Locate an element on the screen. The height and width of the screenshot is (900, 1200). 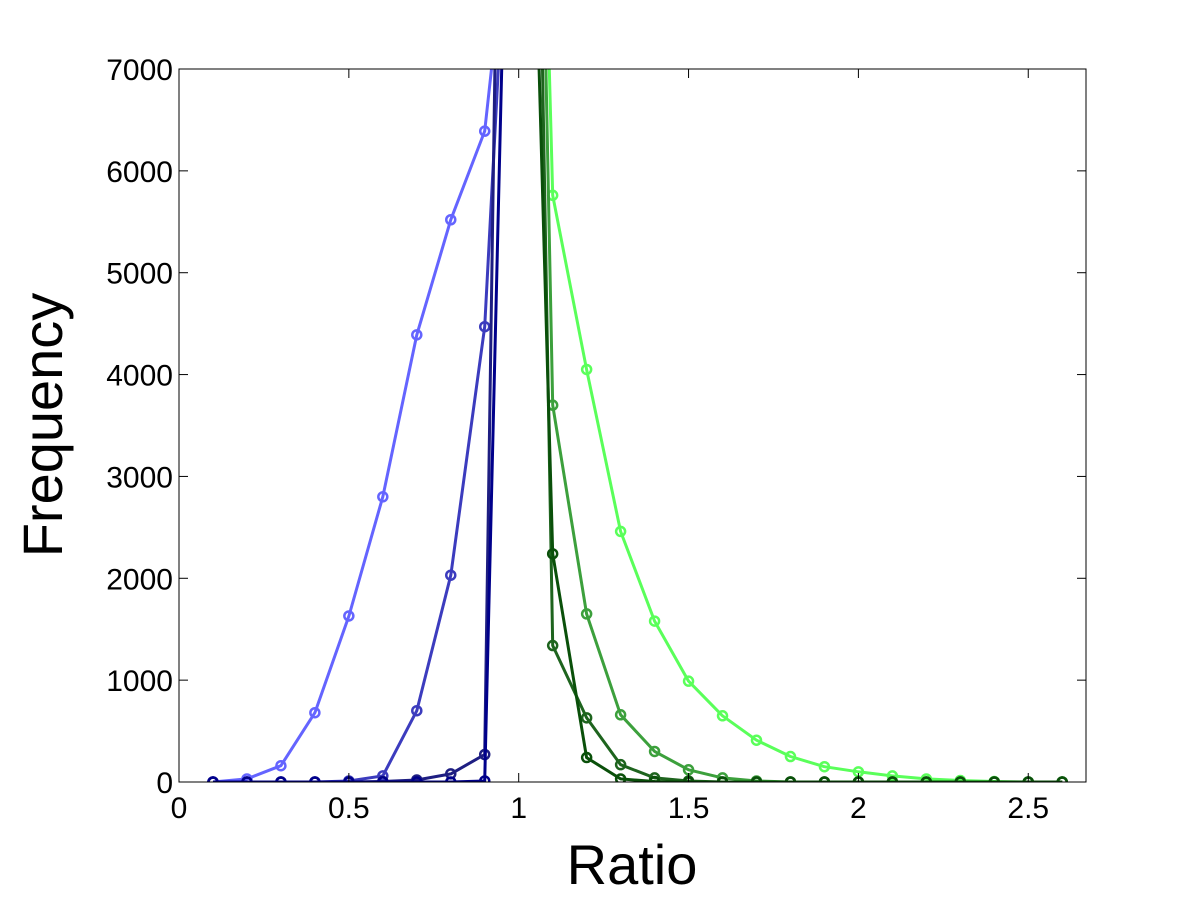
x-tick-label: 1.5 is located at coordinates (689, 808).